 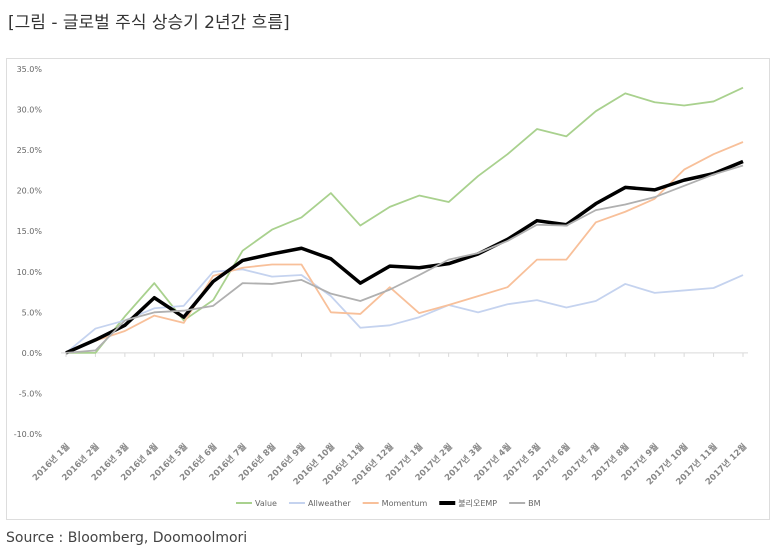 What do you see at coordinates (329, 503) in the screenshot?
I see `legend-label: Allweather` at bounding box center [329, 503].